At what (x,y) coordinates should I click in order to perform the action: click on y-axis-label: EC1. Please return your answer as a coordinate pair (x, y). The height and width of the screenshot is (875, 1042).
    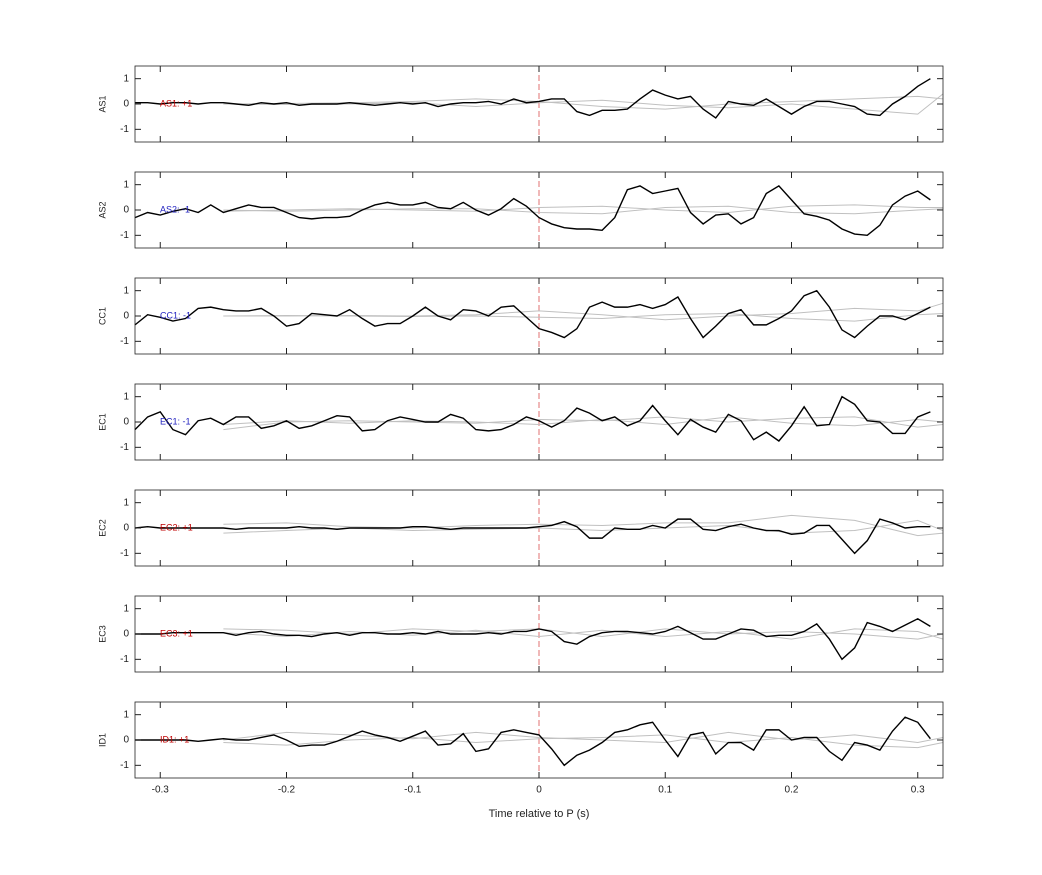
    Looking at the image, I should click on (102, 422).